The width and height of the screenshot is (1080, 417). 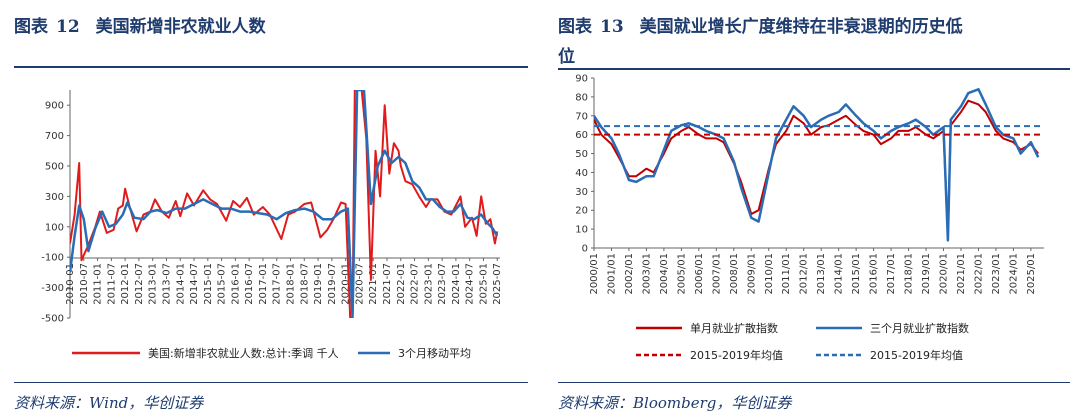 I want to click on left-y-tick-label: 300, so click(x=54, y=197).